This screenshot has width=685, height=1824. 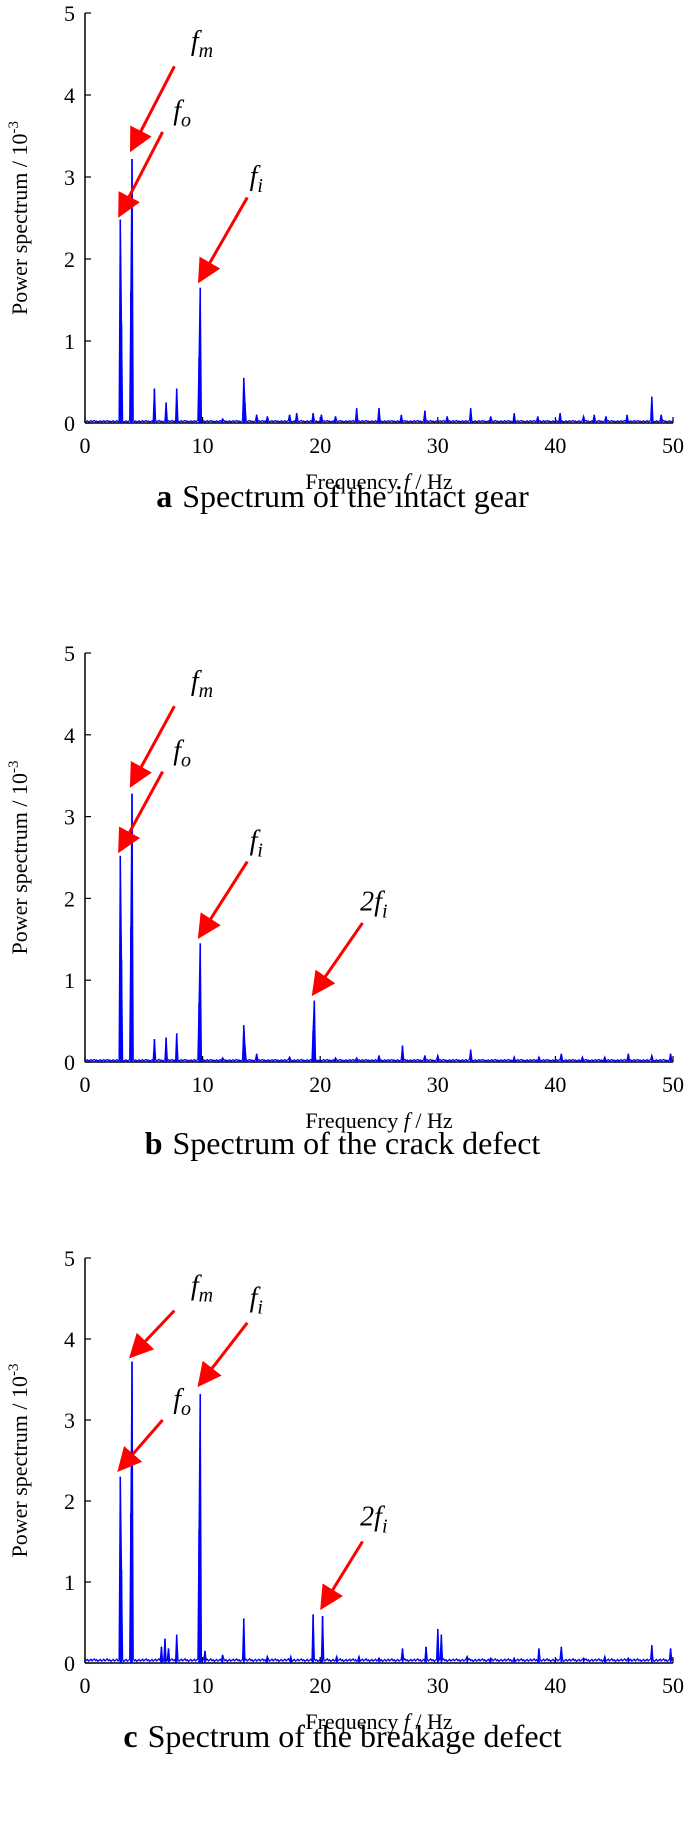 What do you see at coordinates (153, 1143) in the screenshot?
I see `caption-letter: b` at bounding box center [153, 1143].